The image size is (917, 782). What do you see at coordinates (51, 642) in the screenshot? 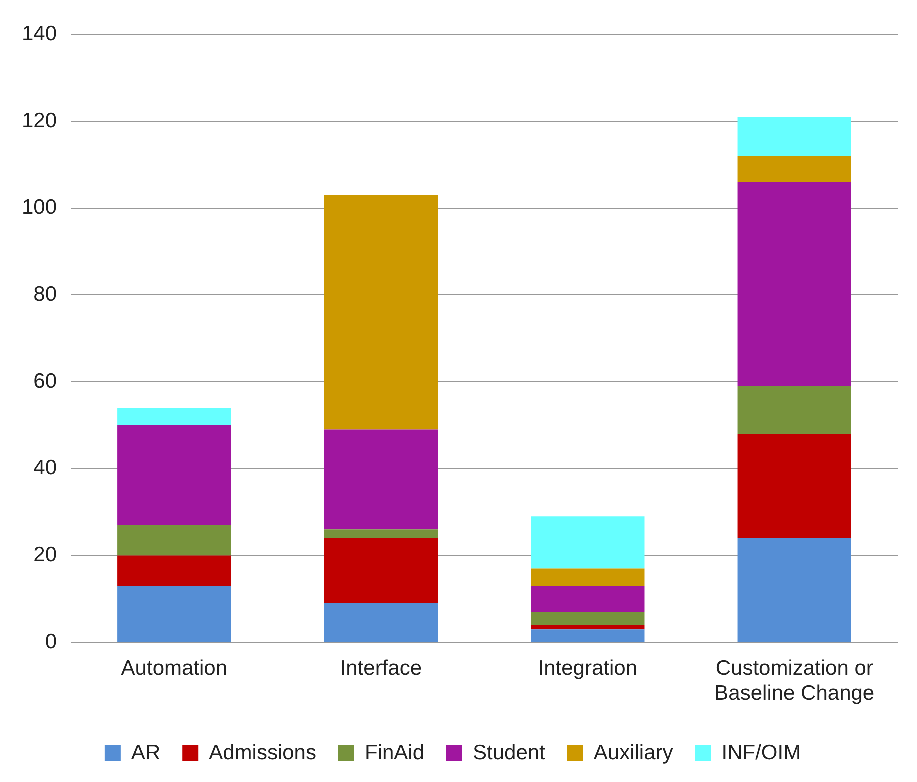
I see `y-tick-label: 0` at bounding box center [51, 642].